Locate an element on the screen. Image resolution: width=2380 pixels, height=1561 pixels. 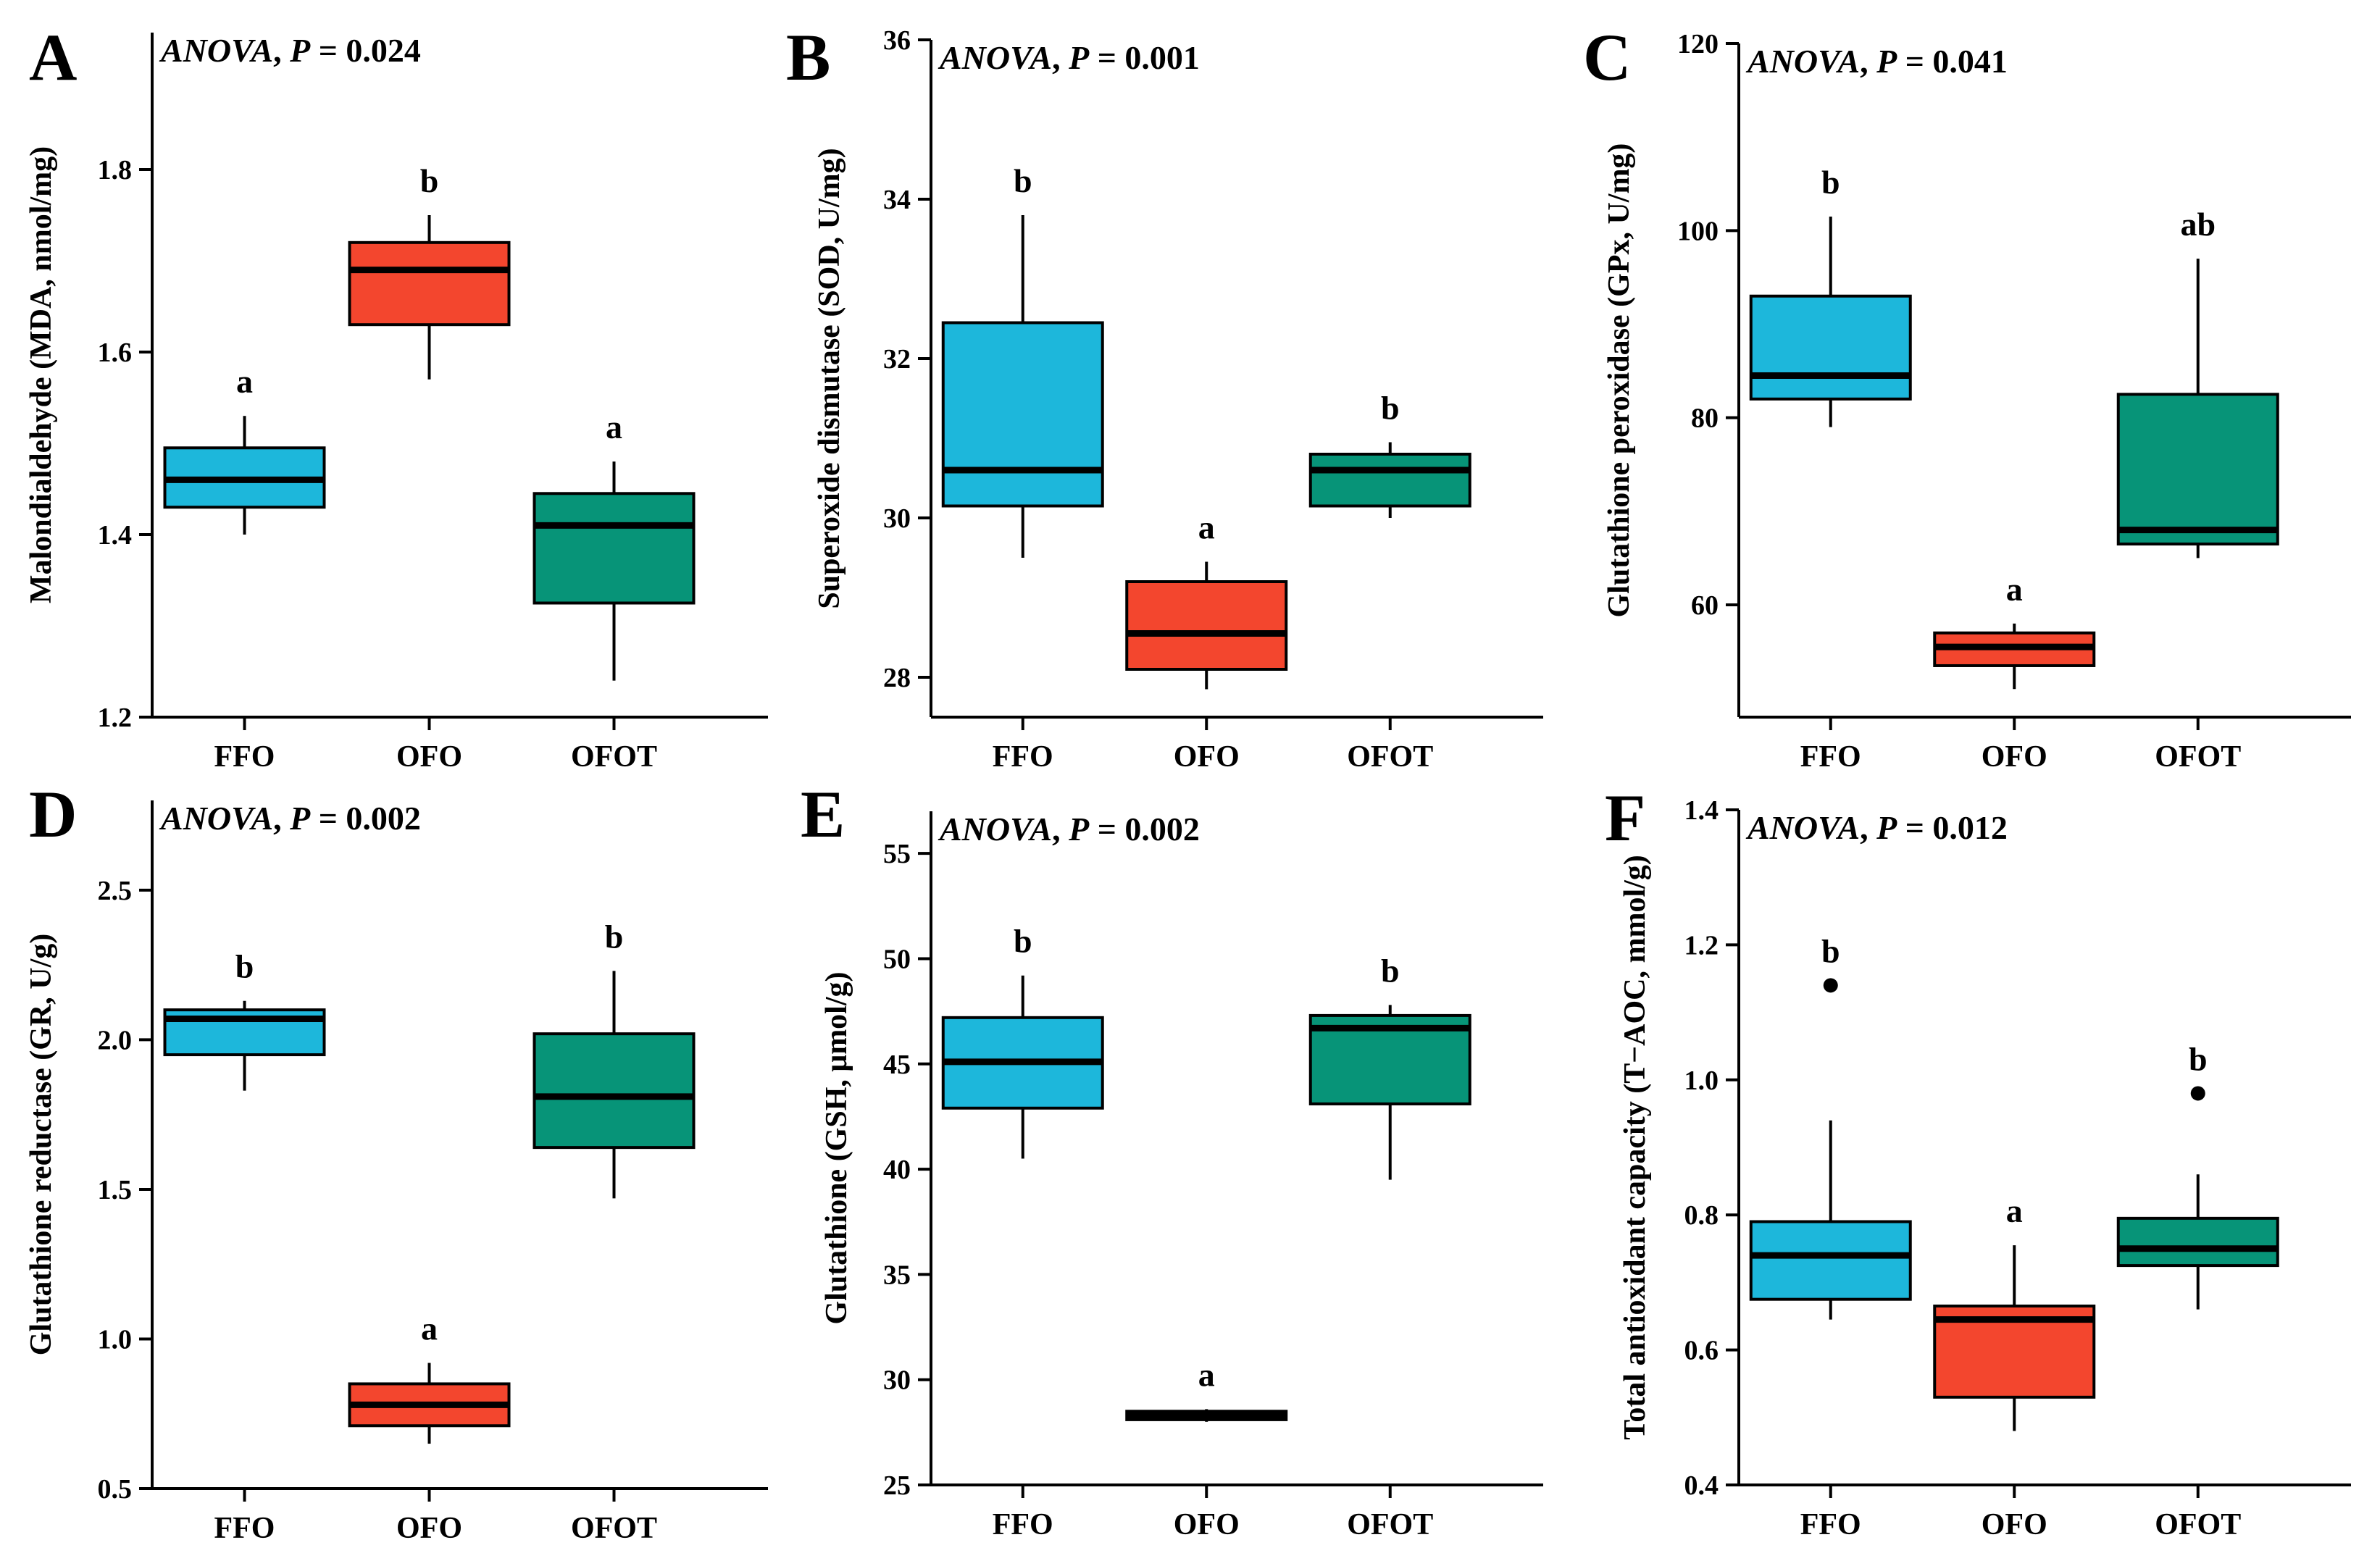
y-tick-label: 34 is located at coordinates (897, 200).